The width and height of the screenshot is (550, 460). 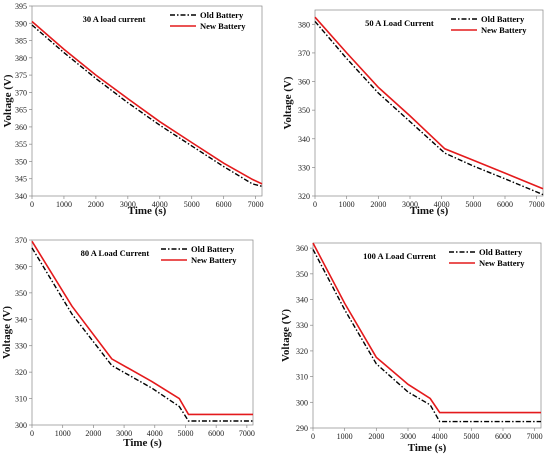 I want to click on y-tick-label: 390, so click(x=21, y=23).